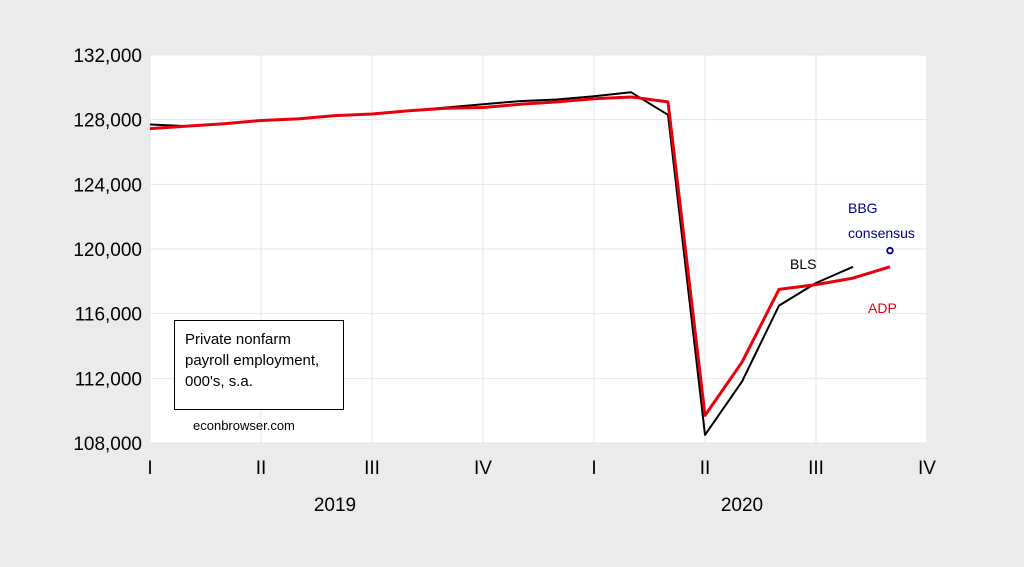 The width and height of the screenshot is (1024, 567). Describe the element at coordinates (852, 258) in the screenshot. I see `annotations: BBG consensus BLS ADP` at that location.